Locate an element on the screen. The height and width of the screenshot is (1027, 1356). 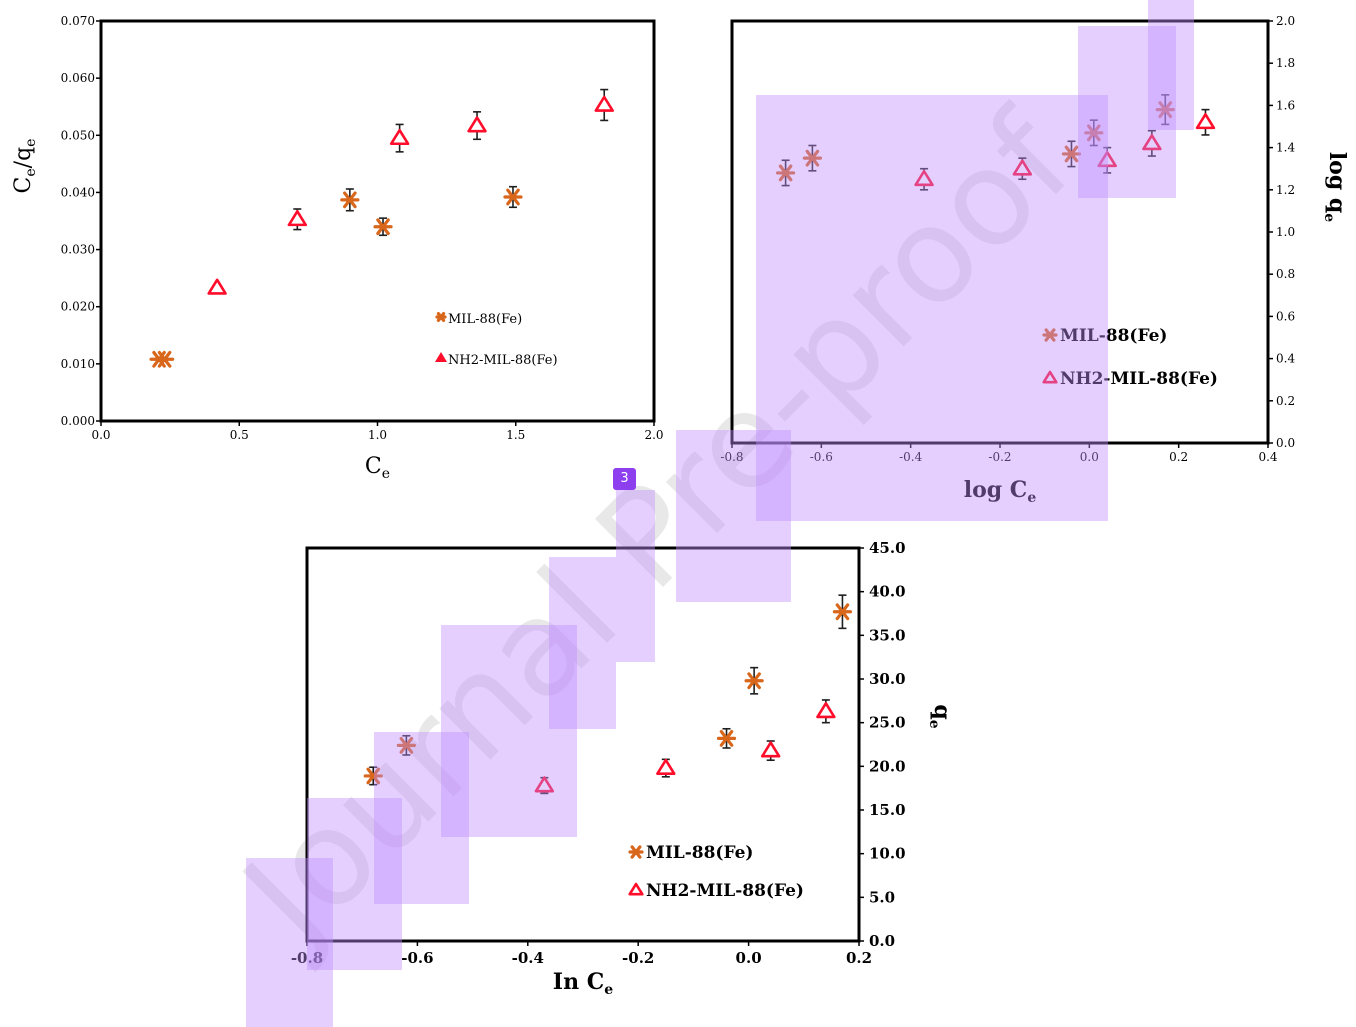
x-axis-title: Ce is located at coordinates (377, 468).